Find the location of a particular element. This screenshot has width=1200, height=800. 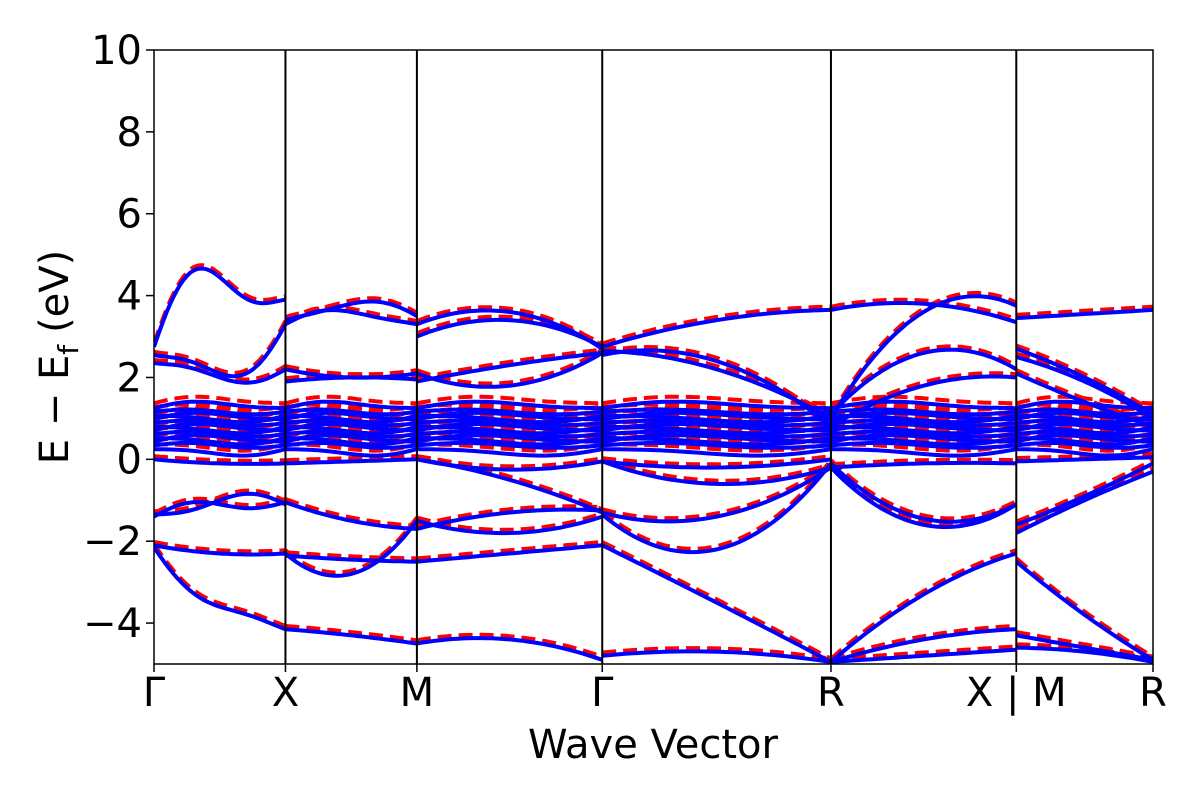

y-tick-label: 10 is located at coordinates (116, 51).